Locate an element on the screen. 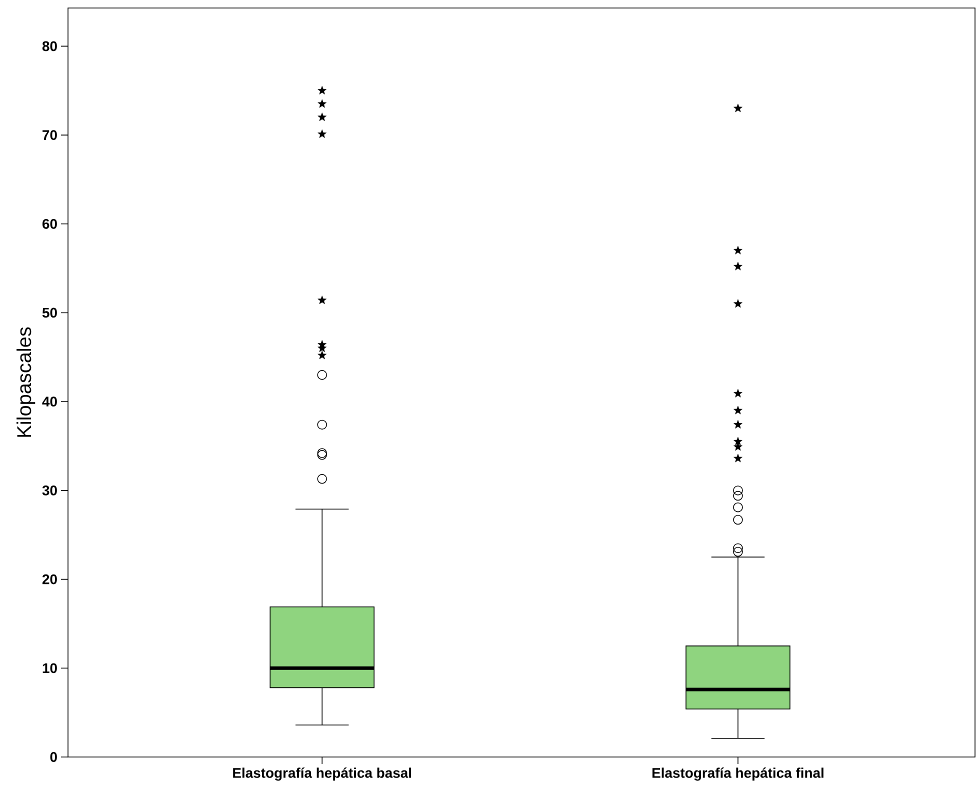 This screenshot has width=980, height=798. x-tick-label: Elastografía hepática basal is located at coordinates (322, 774).